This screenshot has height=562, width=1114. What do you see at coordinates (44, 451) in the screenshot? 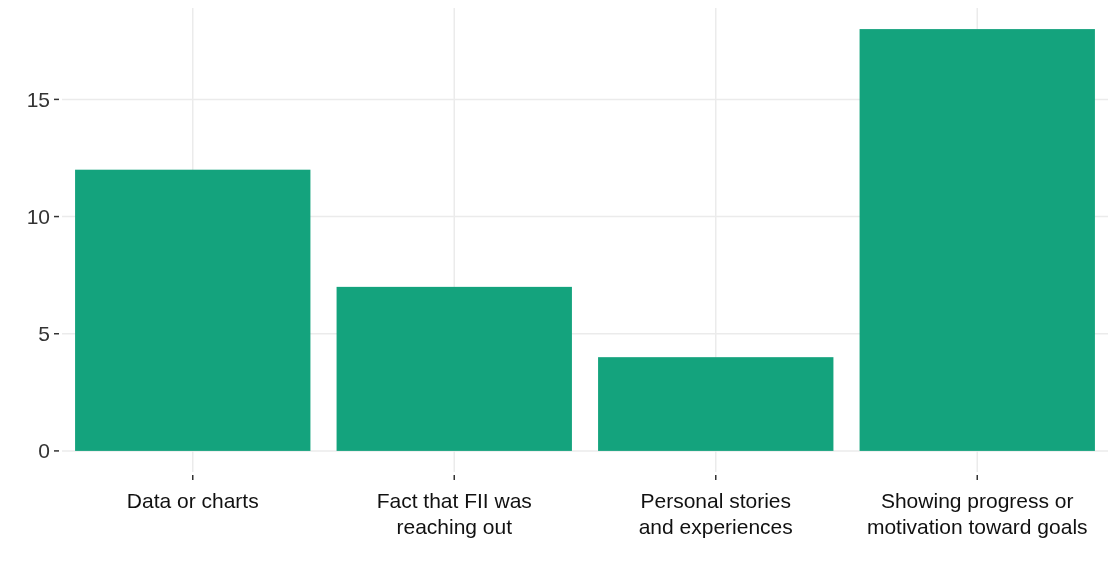
I see `y-tick-label: 0` at bounding box center [44, 451].